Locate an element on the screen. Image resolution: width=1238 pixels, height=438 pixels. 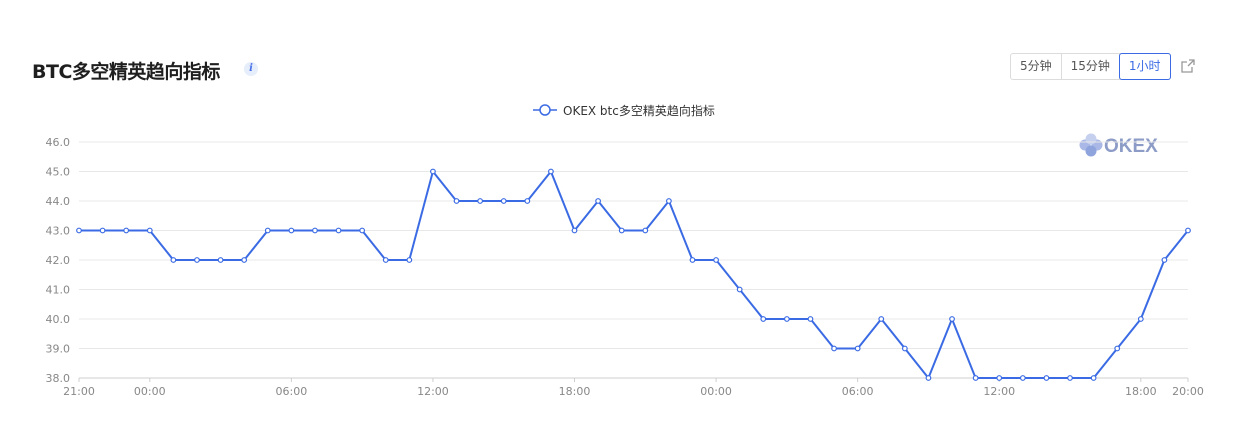
info-icon: i is located at coordinates (251, 69).